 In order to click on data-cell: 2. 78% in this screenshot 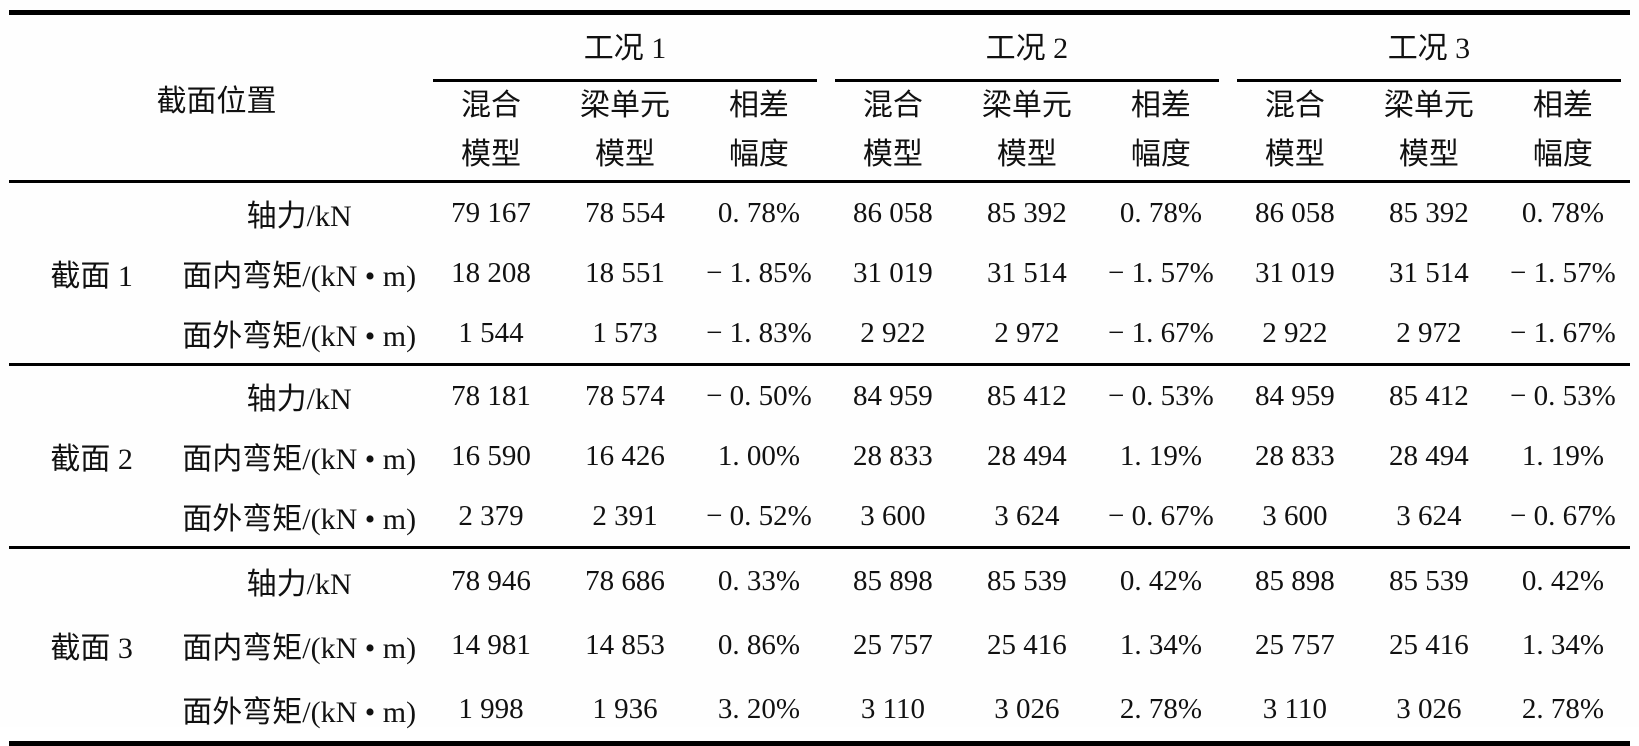, I will do `click(1563, 708)`.